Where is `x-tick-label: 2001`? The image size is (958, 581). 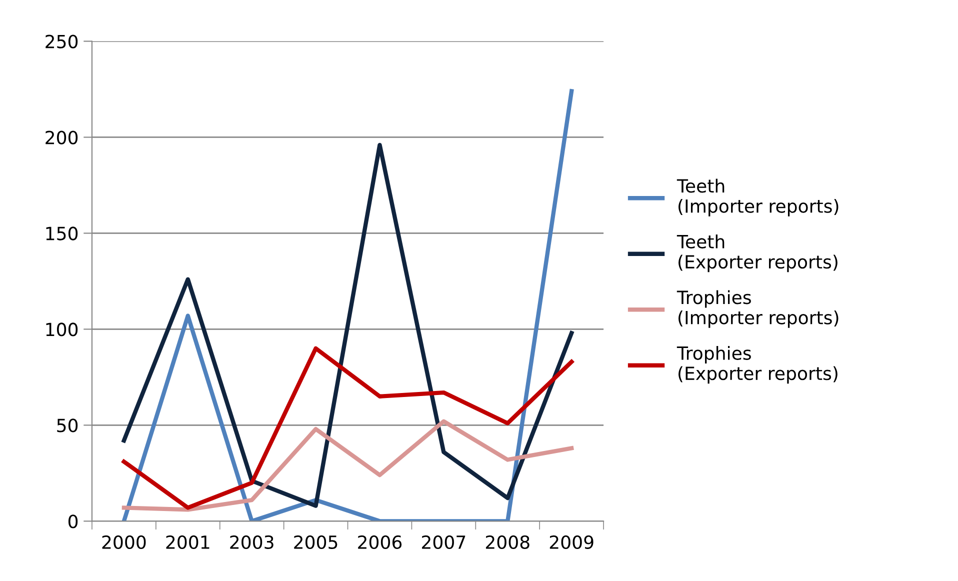
x-tick-label: 2001 is located at coordinates (188, 542).